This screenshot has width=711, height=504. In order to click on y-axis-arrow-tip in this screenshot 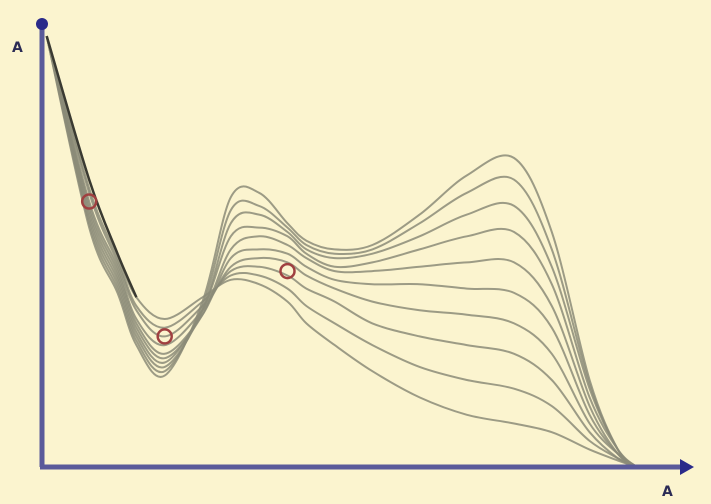, I will do `click(42, 24)`.